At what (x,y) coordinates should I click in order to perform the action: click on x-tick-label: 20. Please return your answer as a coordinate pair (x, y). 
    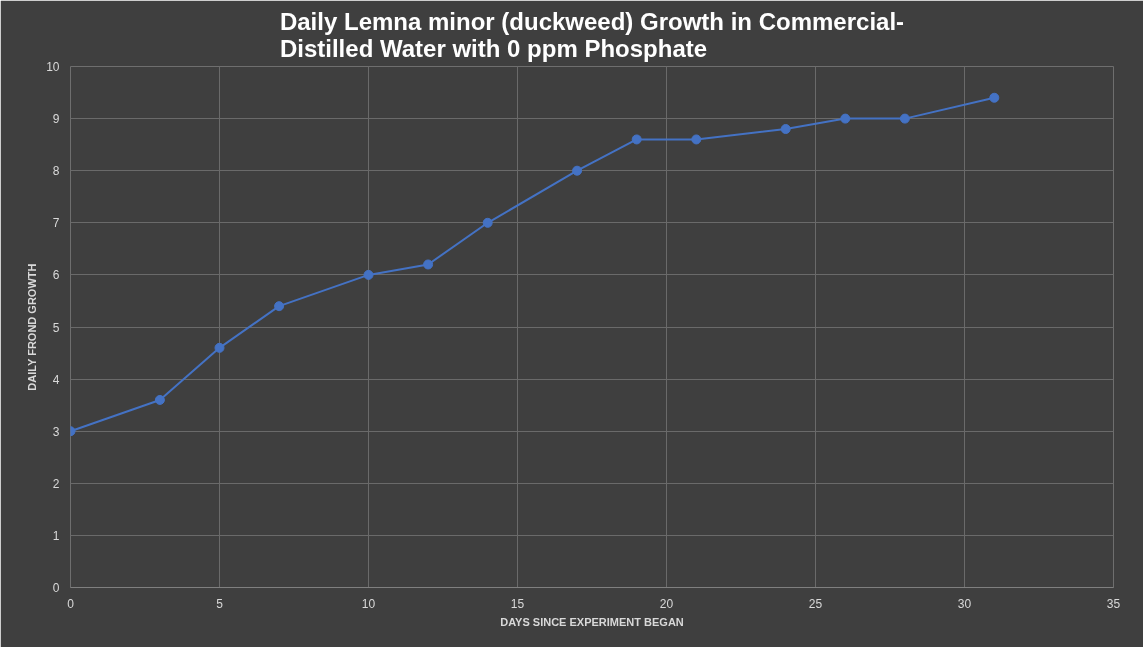
    Looking at the image, I should click on (666, 603).